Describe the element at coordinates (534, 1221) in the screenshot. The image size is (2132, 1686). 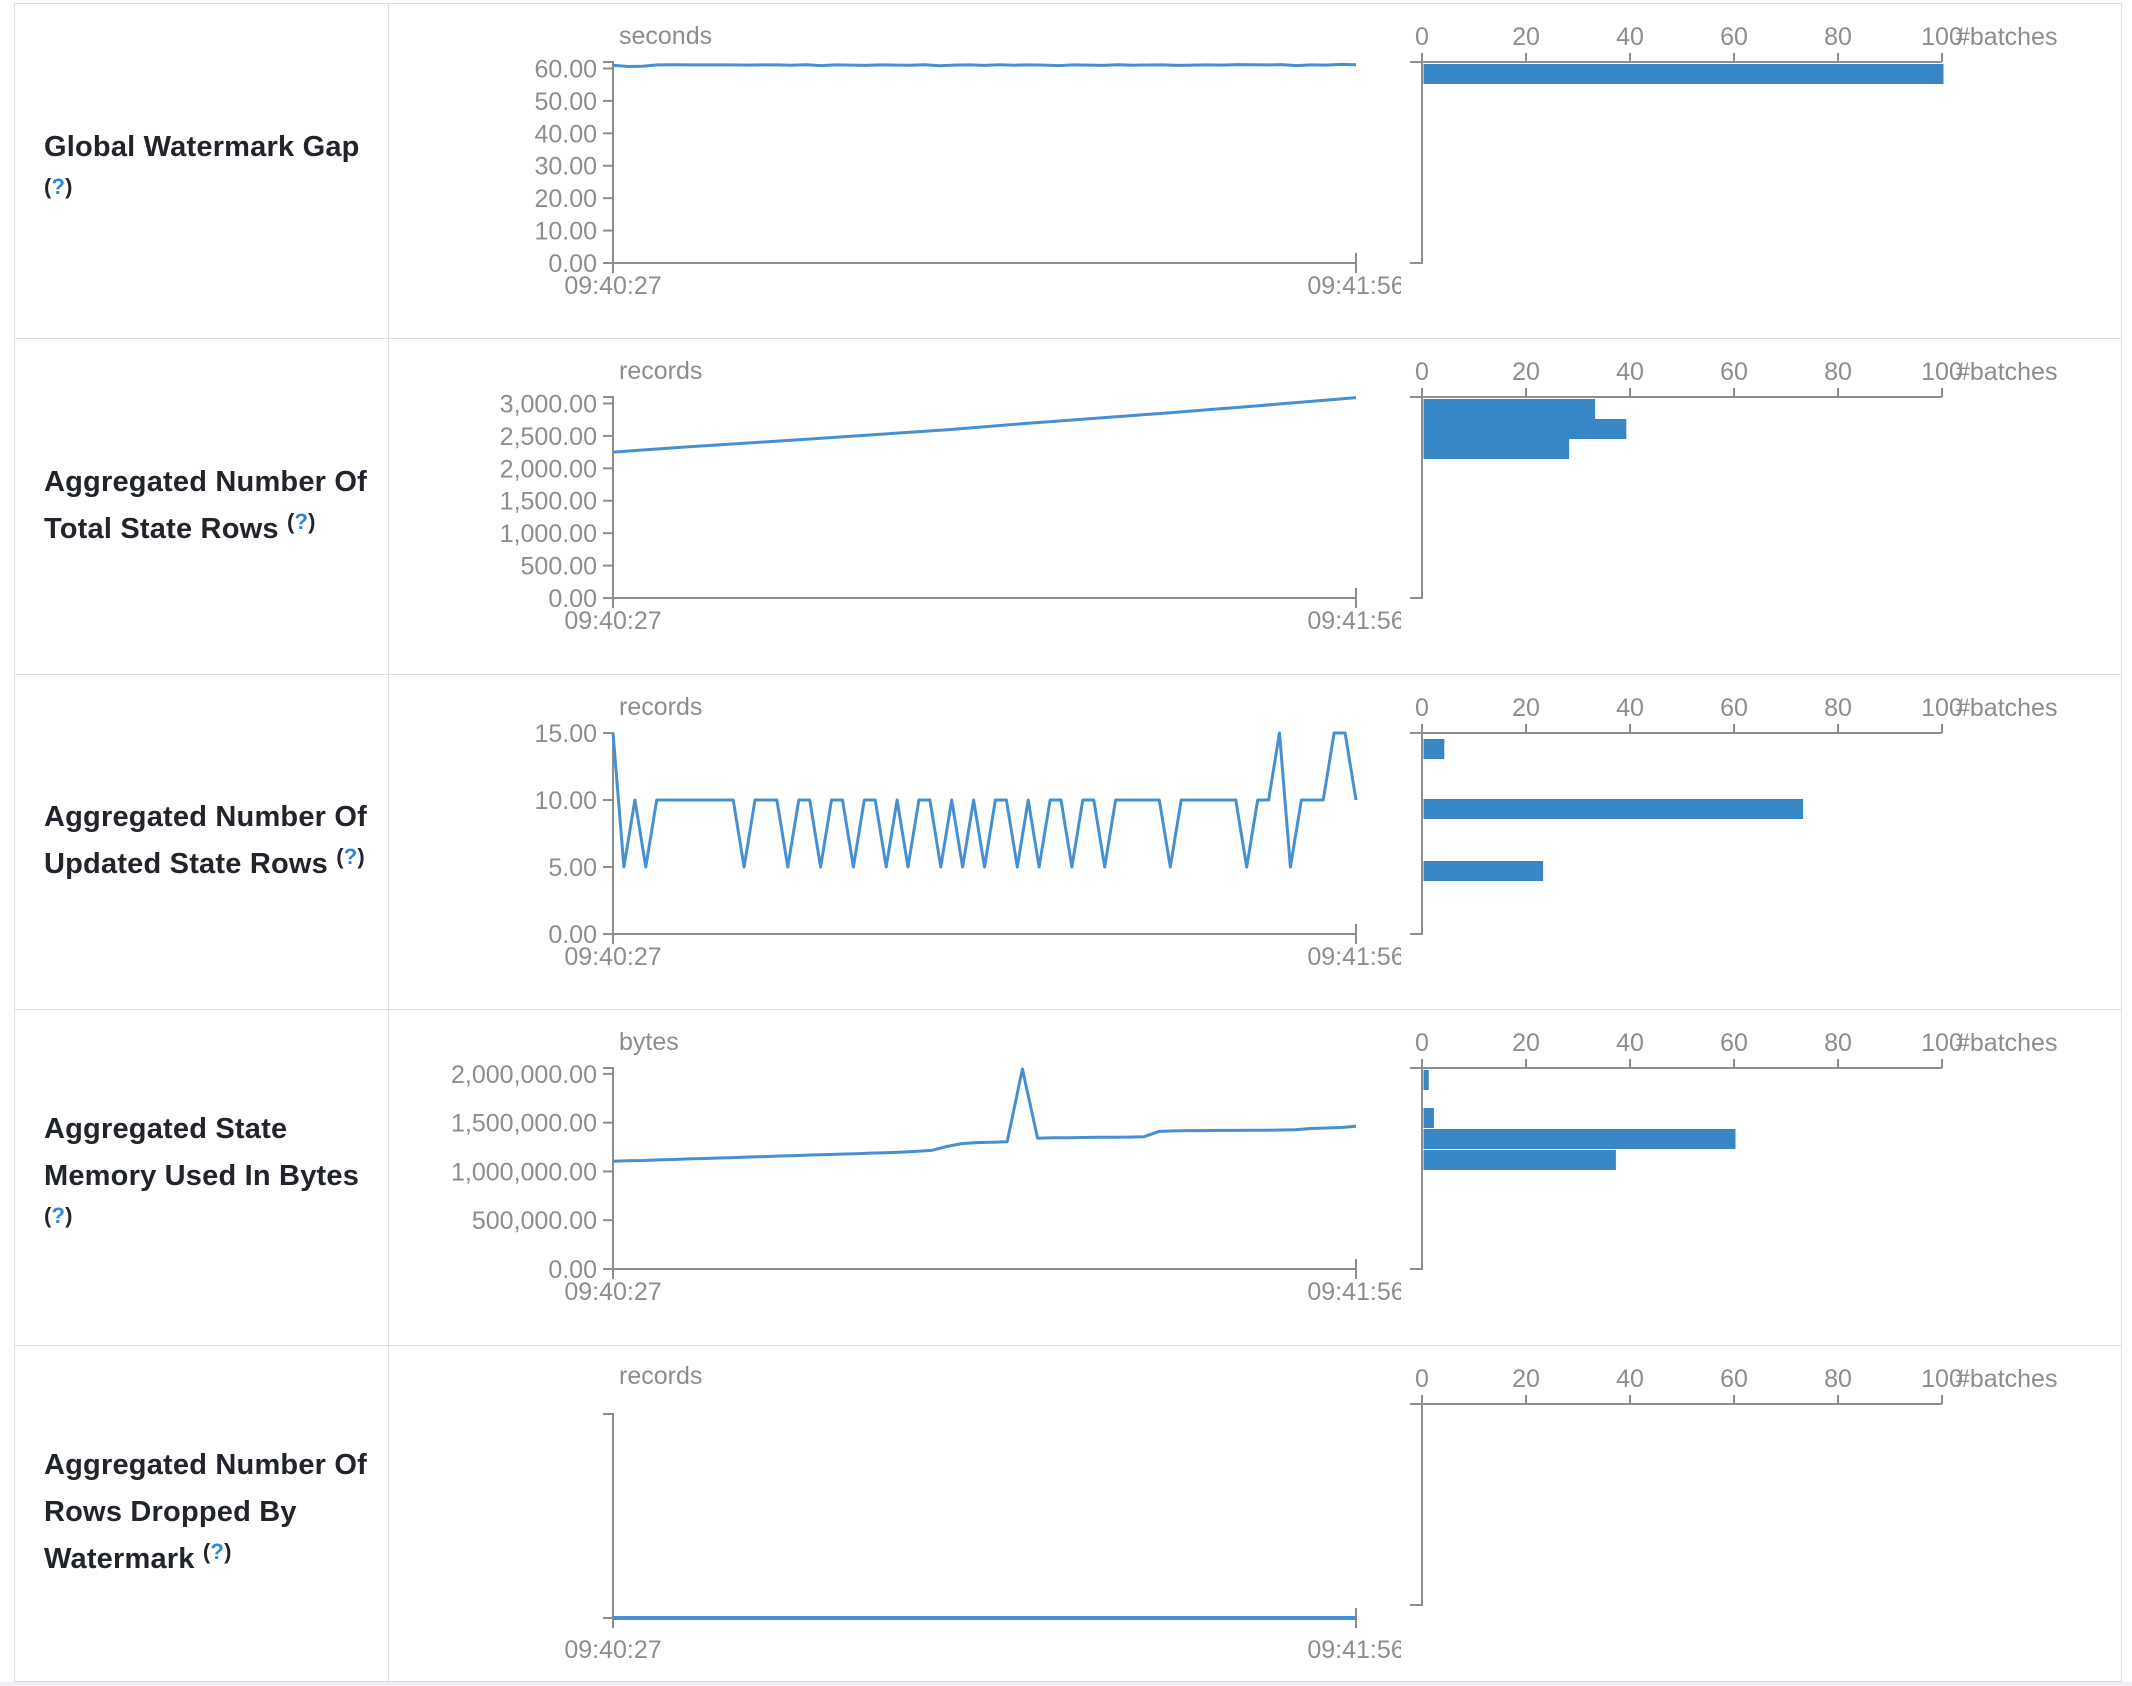
I see `y-tick-label: 500,000.00` at that location.